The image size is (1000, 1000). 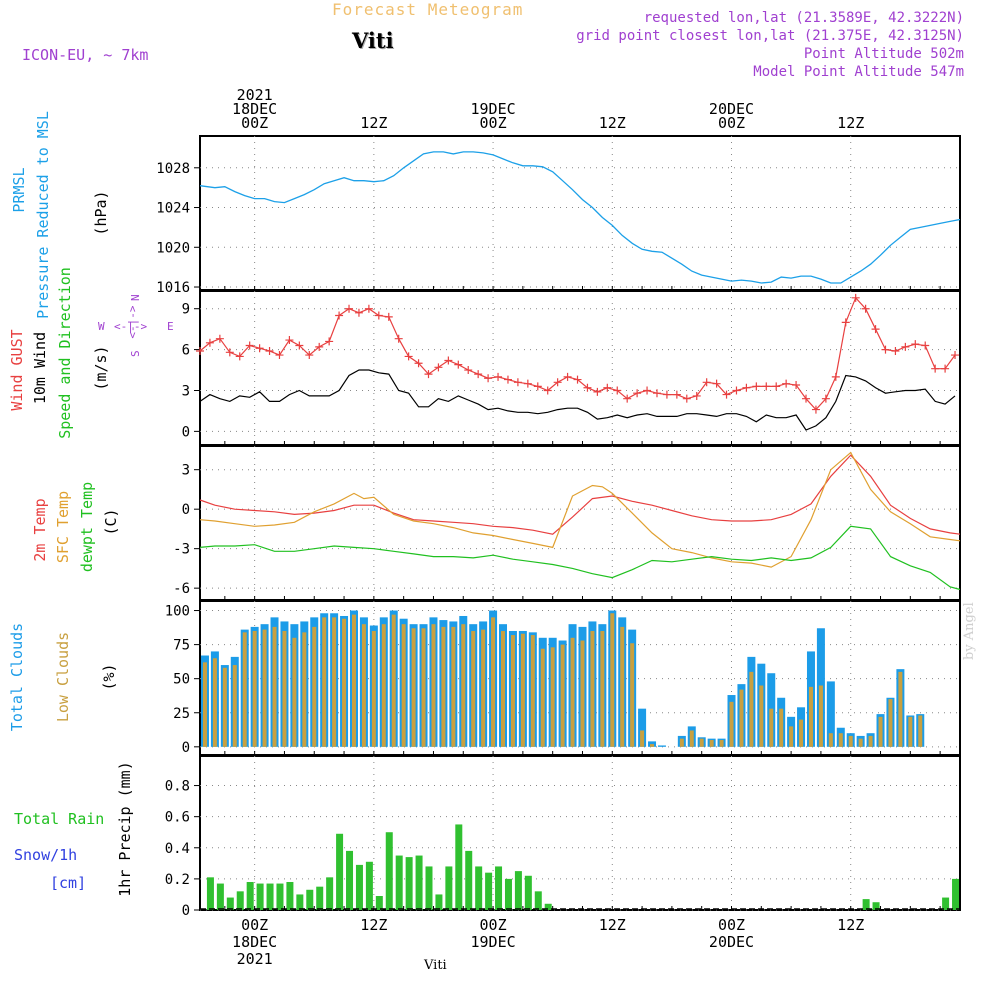 What do you see at coordinates (17, 369) in the screenshot?
I see `wind-gust-label: Wind GUST` at bounding box center [17, 369].